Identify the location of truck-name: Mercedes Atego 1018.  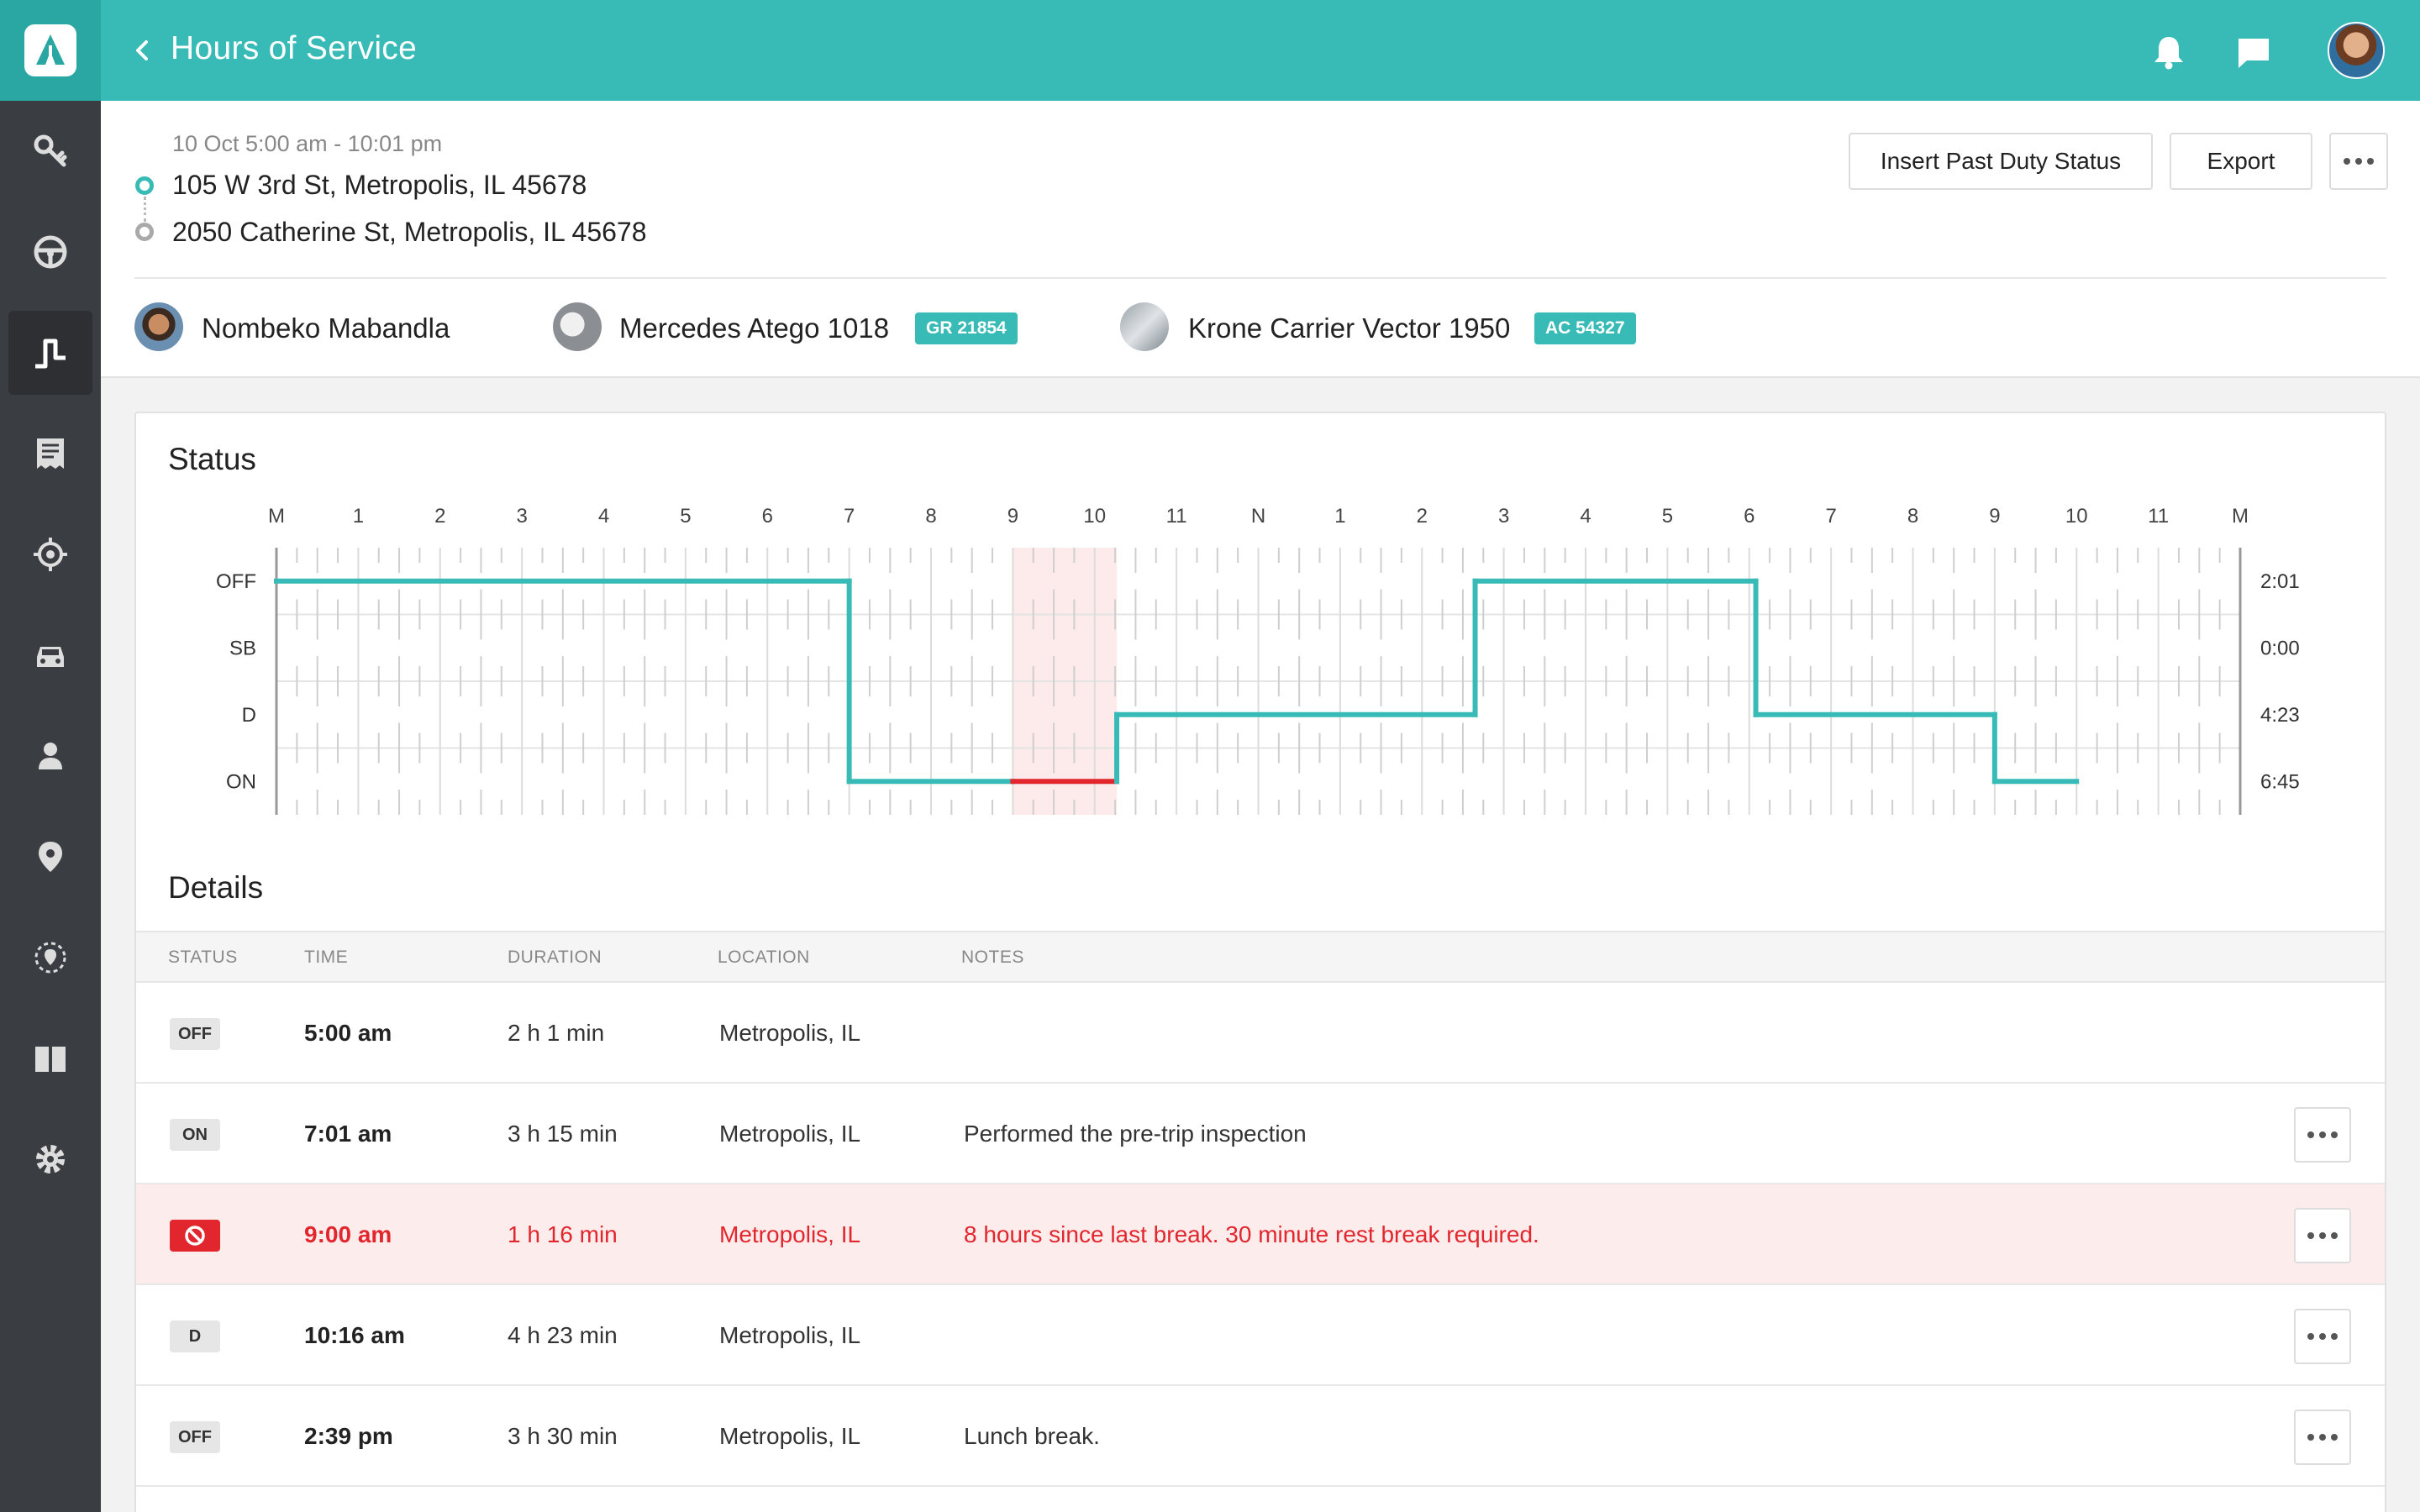
(754, 328).